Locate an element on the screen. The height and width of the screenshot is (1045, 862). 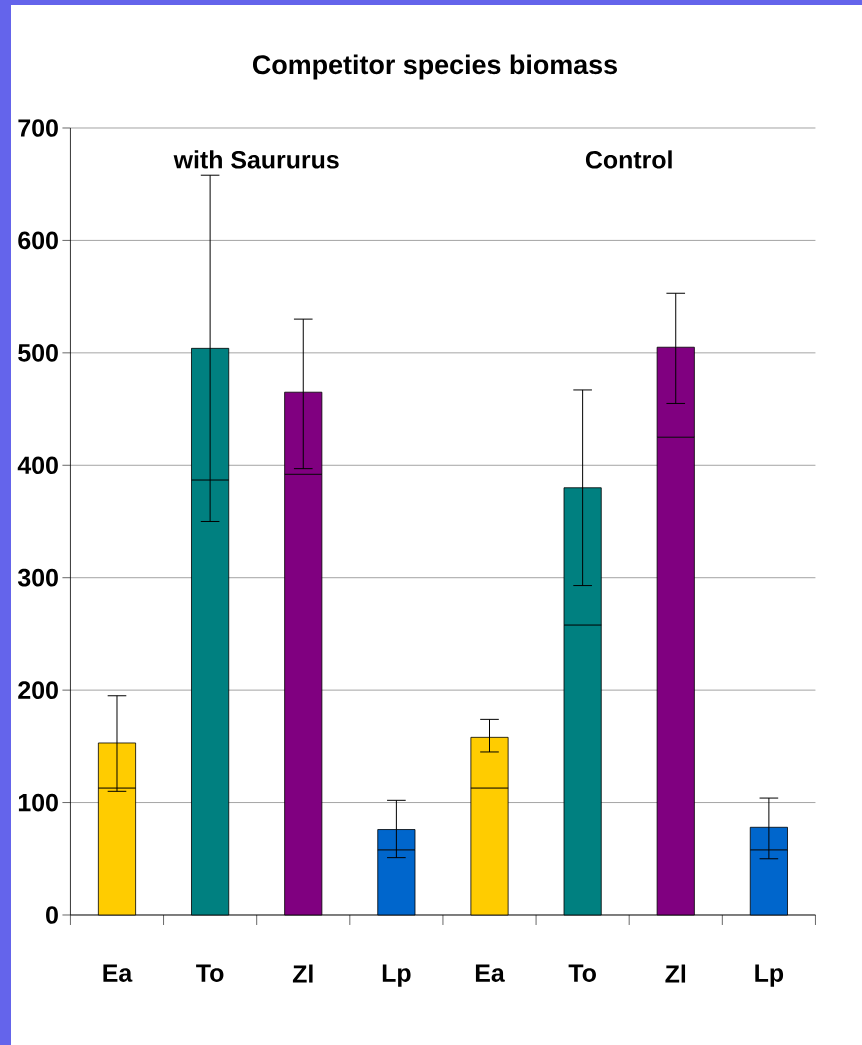
y-tick-label: 200 is located at coordinates (38, 690).